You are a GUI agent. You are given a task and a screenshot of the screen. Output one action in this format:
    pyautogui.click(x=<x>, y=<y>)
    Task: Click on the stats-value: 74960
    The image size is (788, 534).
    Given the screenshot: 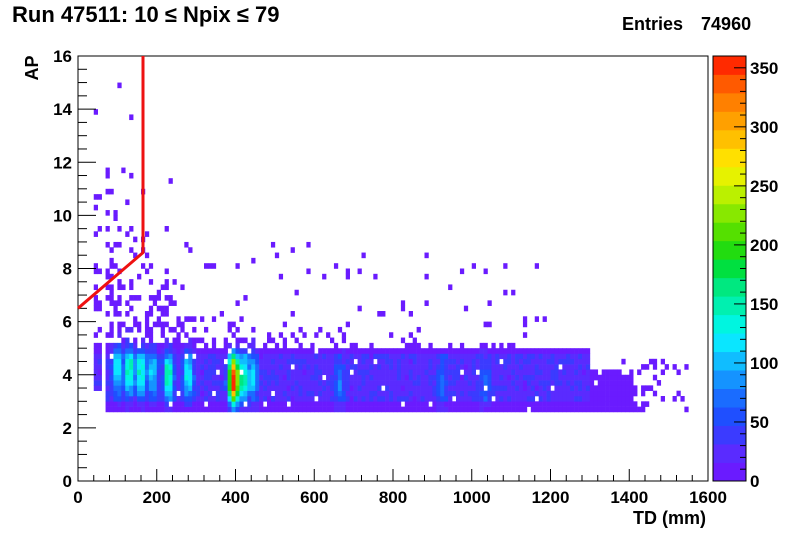 What is the action you would take?
    pyautogui.click(x=726, y=24)
    